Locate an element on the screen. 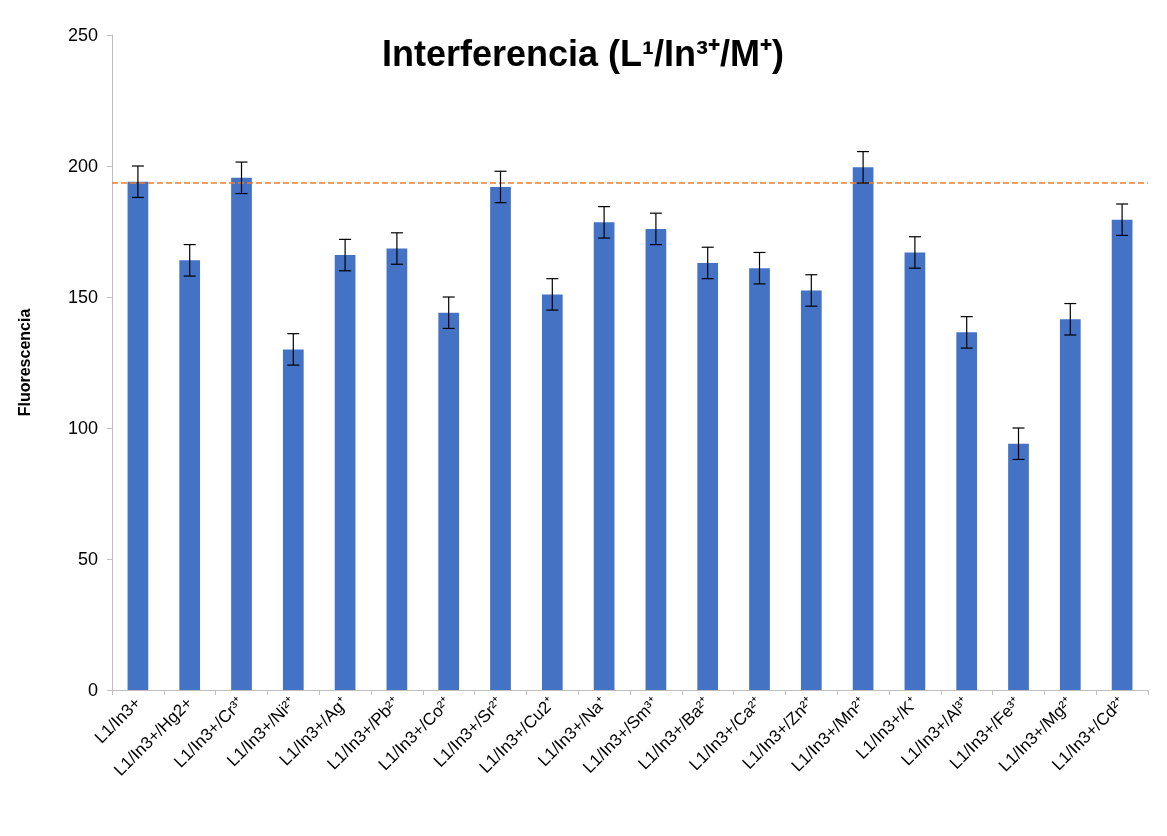  y-tick-label: 0 is located at coordinates (92, 690).